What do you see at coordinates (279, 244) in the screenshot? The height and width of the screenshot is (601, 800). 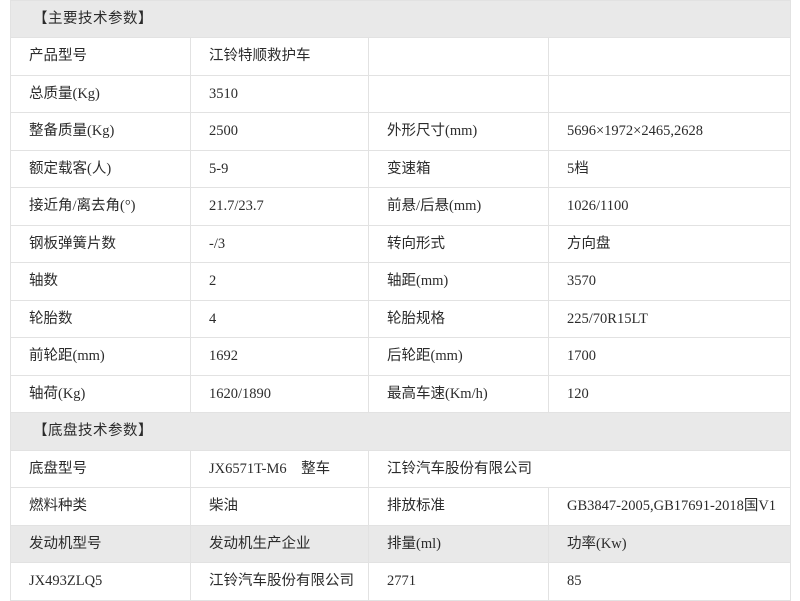 I see `row-value-leaf-spring-count: -/3` at bounding box center [279, 244].